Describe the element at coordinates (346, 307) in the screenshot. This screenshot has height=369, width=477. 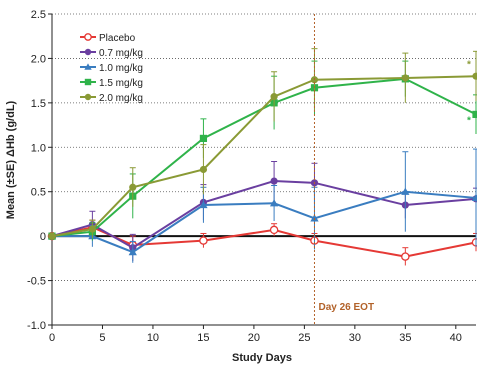
I see `eot-annotation: Day 26 EOT` at that location.